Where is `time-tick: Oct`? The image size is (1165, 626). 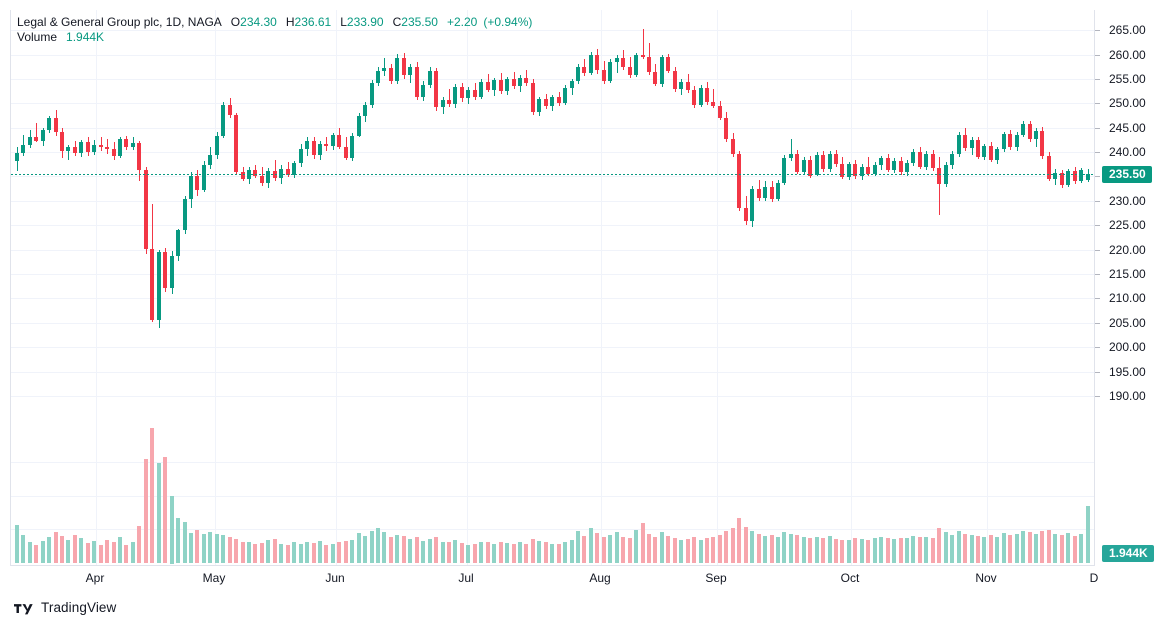
time-tick: Oct is located at coordinates (850, 578).